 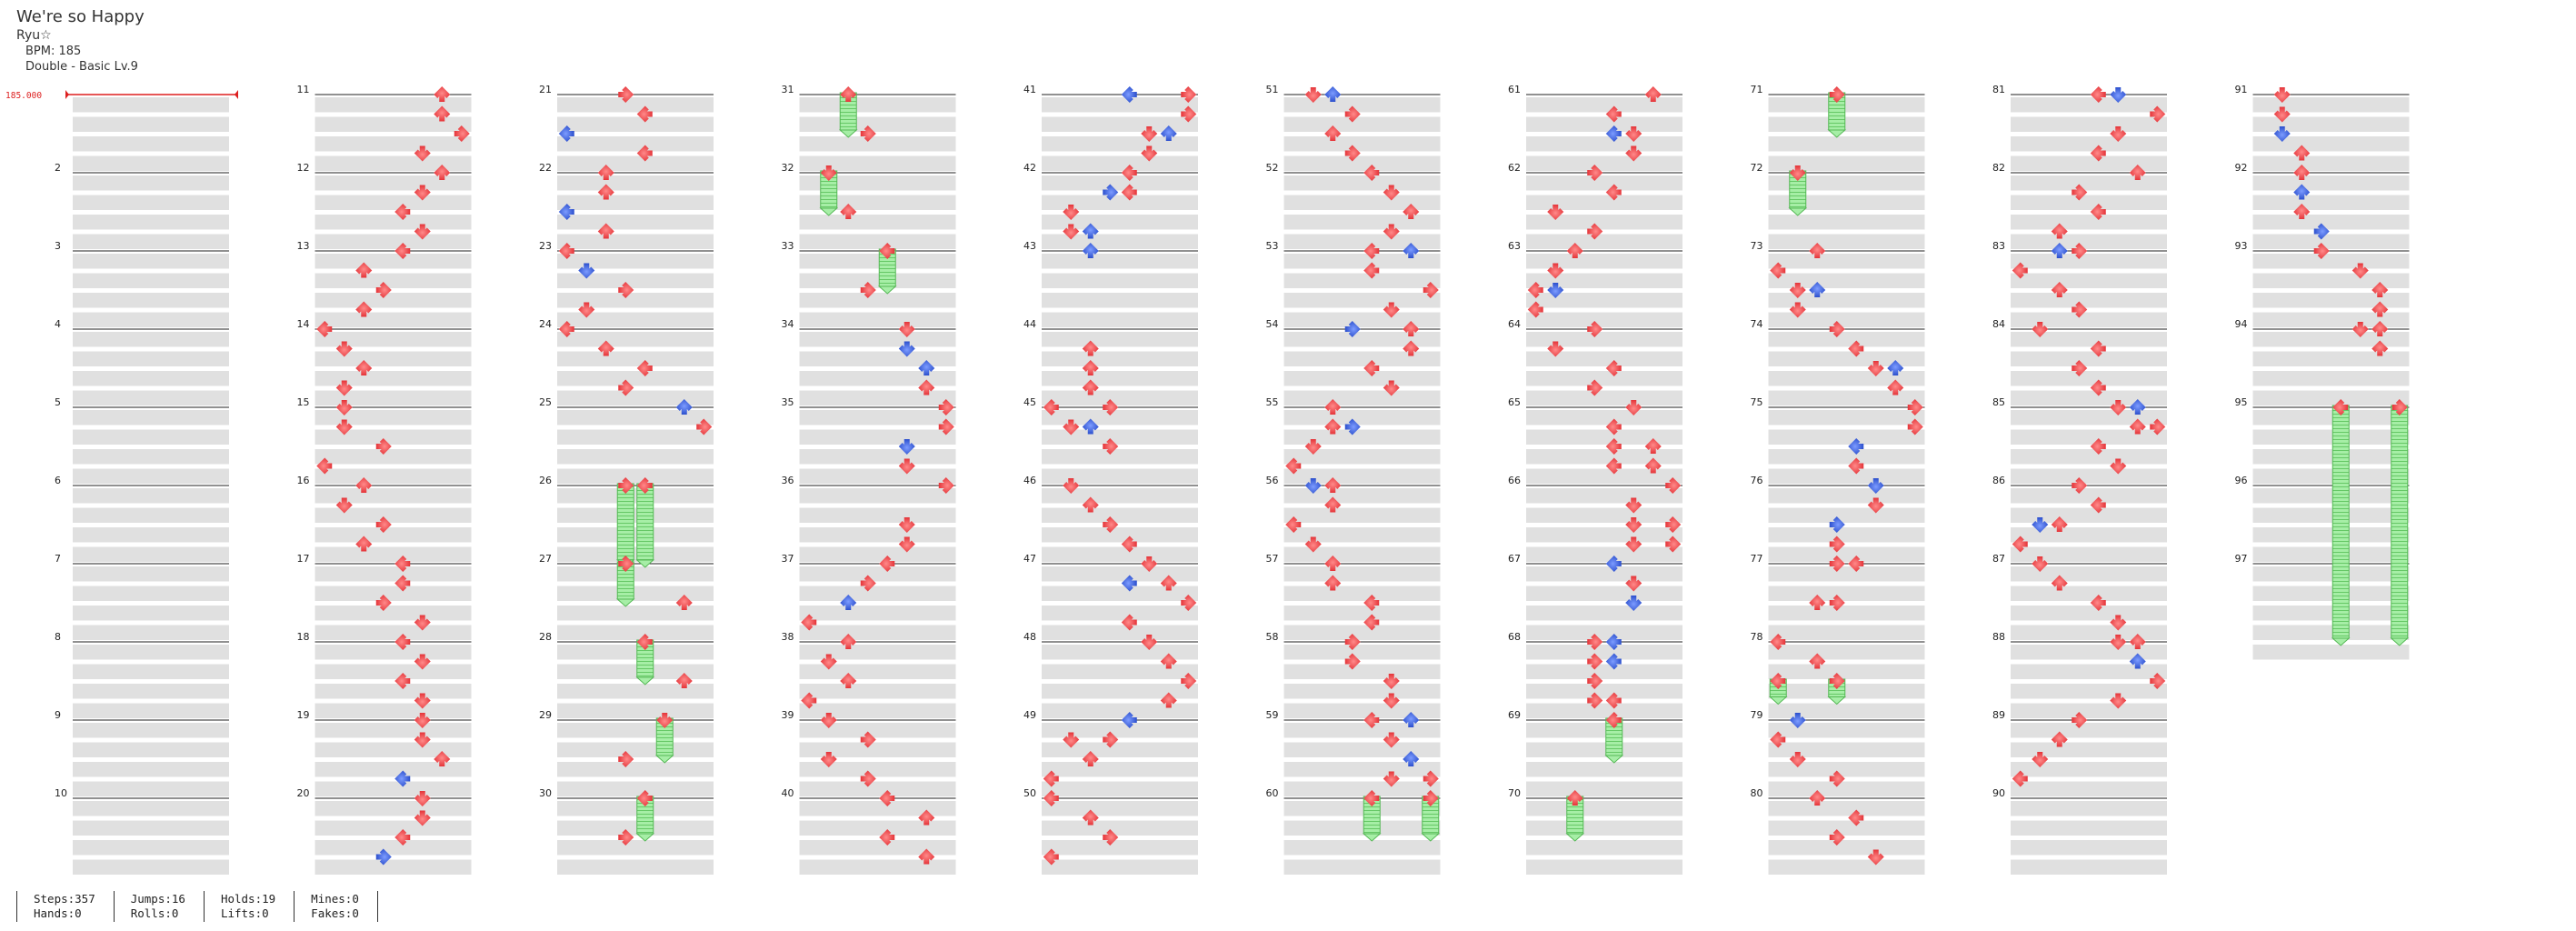 What do you see at coordinates (248, 899) in the screenshot?
I see `holds-count: Holds:19` at bounding box center [248, 899].